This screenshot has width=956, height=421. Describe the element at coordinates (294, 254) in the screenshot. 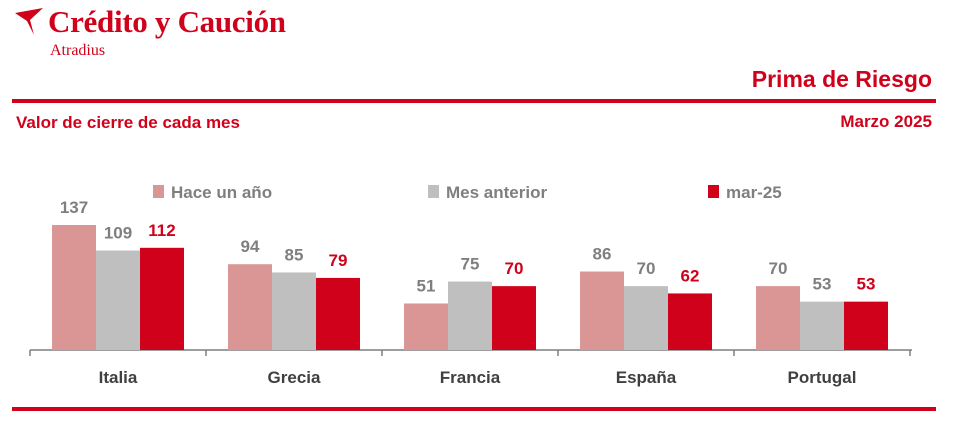

I see `data-label: 85` at that location.